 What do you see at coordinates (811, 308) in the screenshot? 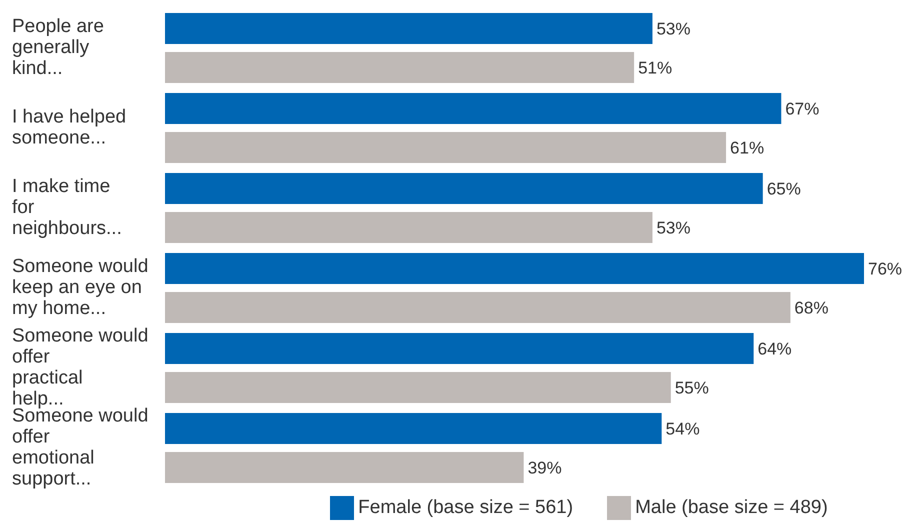
I see `data-label: 68%` at bounding box center [811, 308].